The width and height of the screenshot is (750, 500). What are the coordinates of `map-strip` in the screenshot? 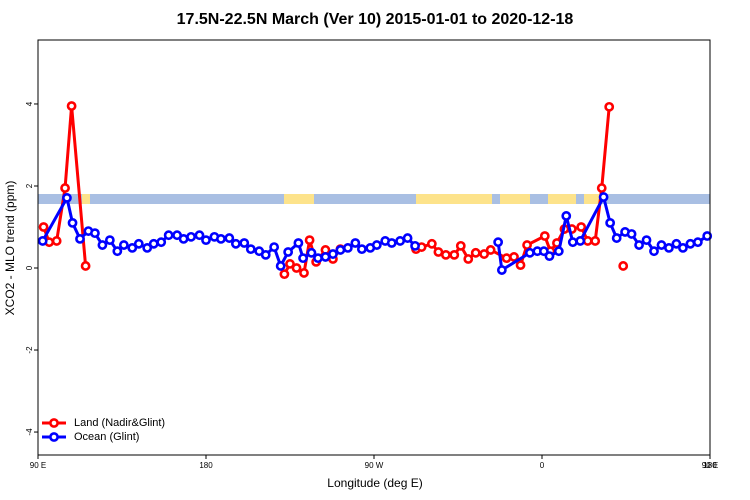 It's located at (374, 199).